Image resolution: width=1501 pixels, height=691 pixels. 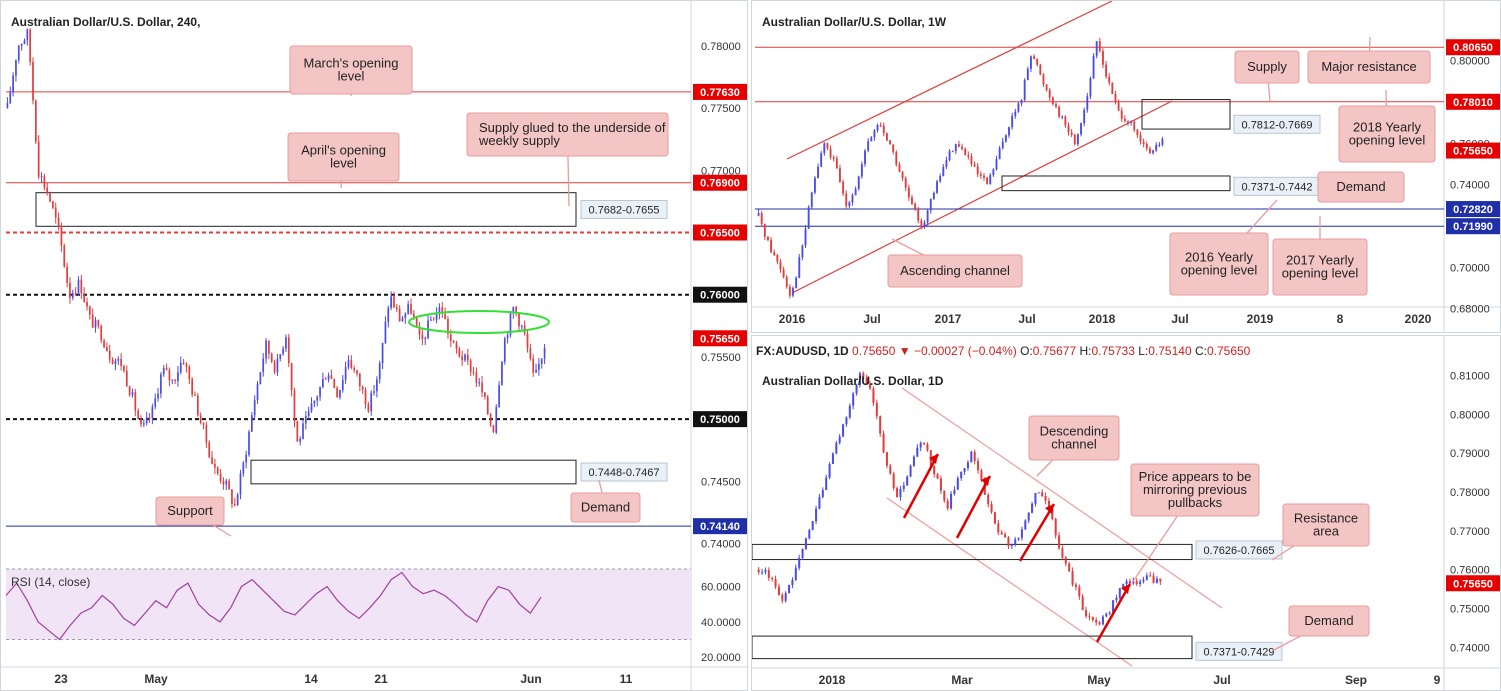 I want to click on daily-time-axis-label: 9, so click(x=1437, y=680).